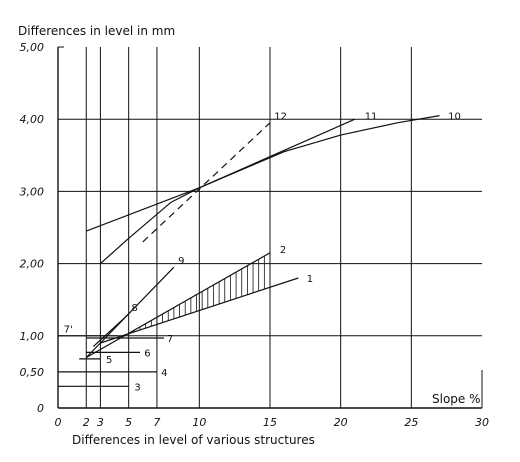 The width and height of the screenshot is (520, 462). Describe the element at coordinates (270, 422) in the screenshot. I see `x-tick-label: 15` at that location.